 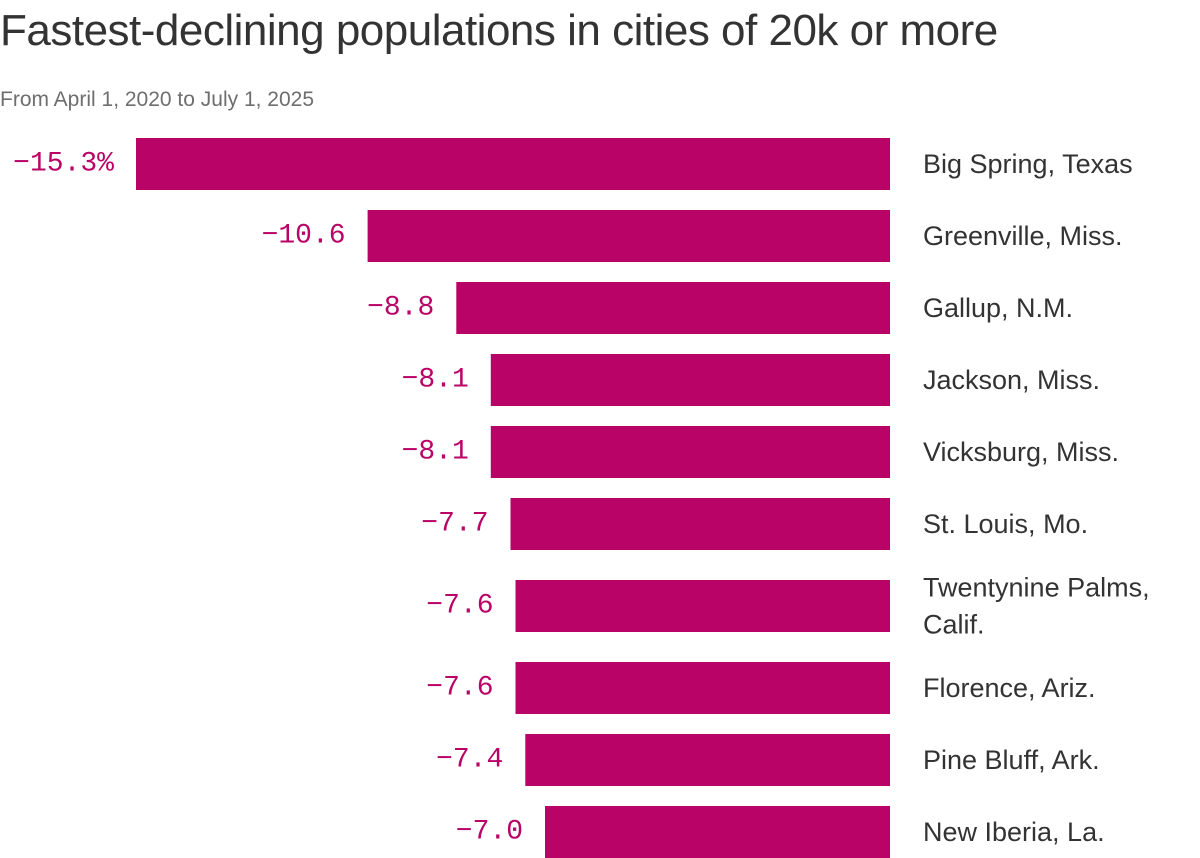 I want to click on category-label-line: Calif., so click(x=954, y=625).